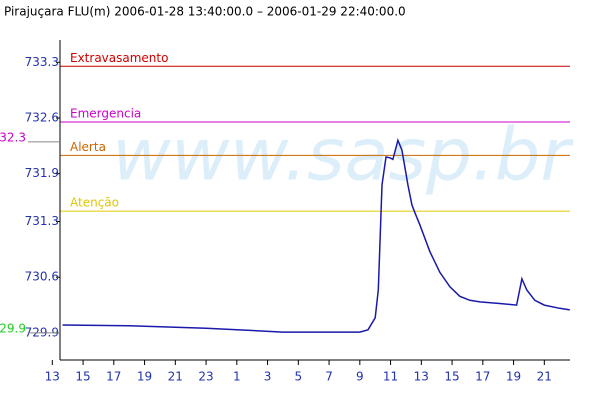 Image resolution: width=600 pixels, height=400 pixels. Describe the element at coordinates (119, 58) in the screenshot. I see `threshold-label: Extravasamento` at that location.